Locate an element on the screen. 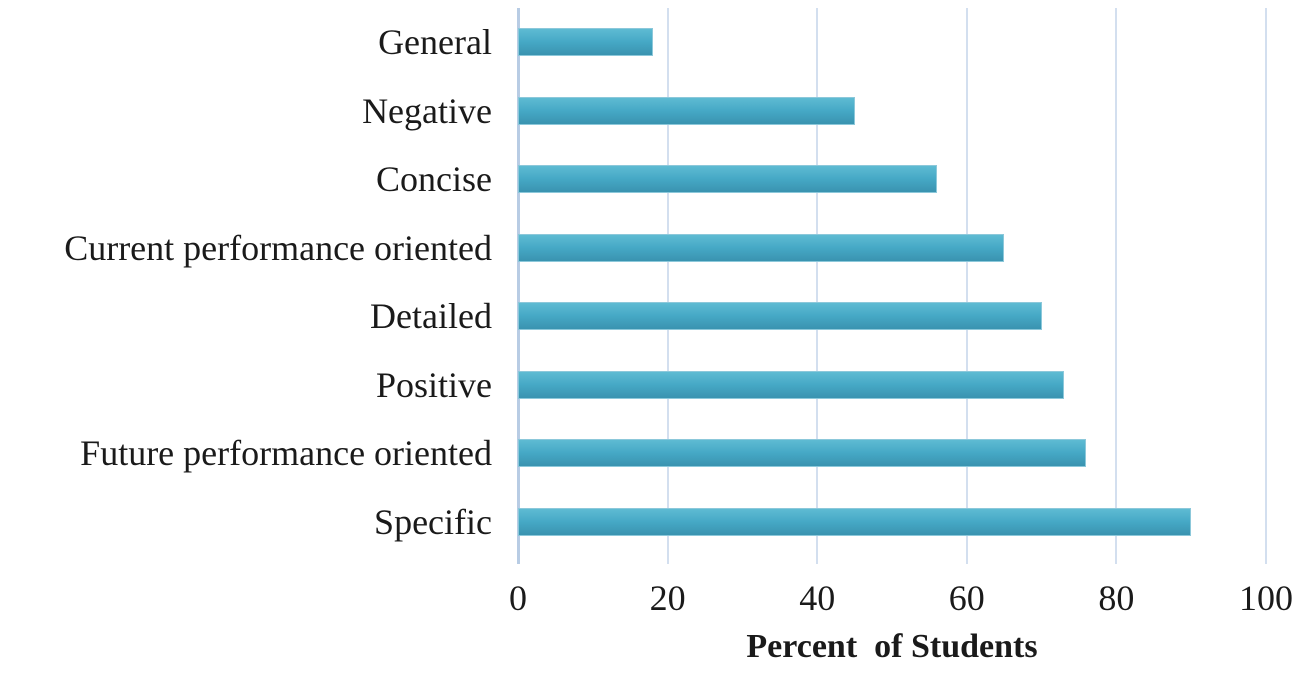 Image resolution: width=1299 pixels, height=677 pixels. bar-future-performance-oriented is located at coordinates (802, 453).